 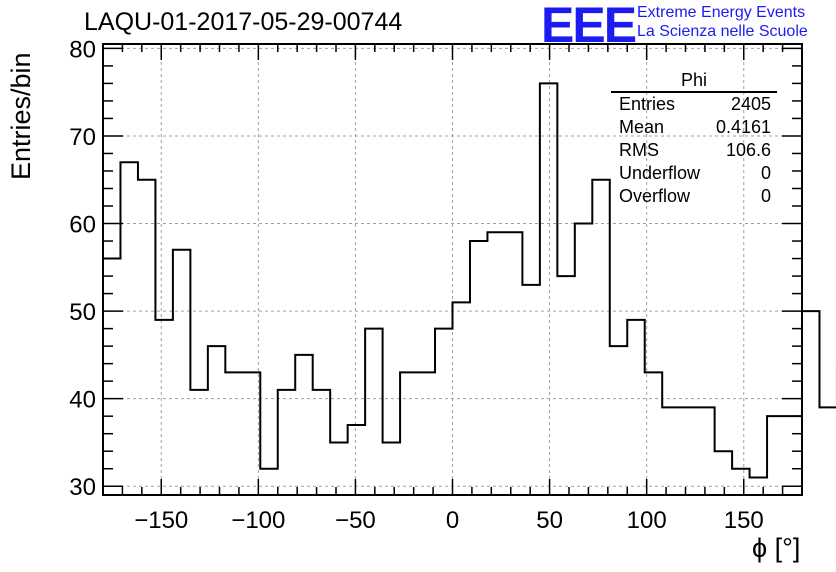 I want to click on stats-label: Mean, so click(x=642, y=127).